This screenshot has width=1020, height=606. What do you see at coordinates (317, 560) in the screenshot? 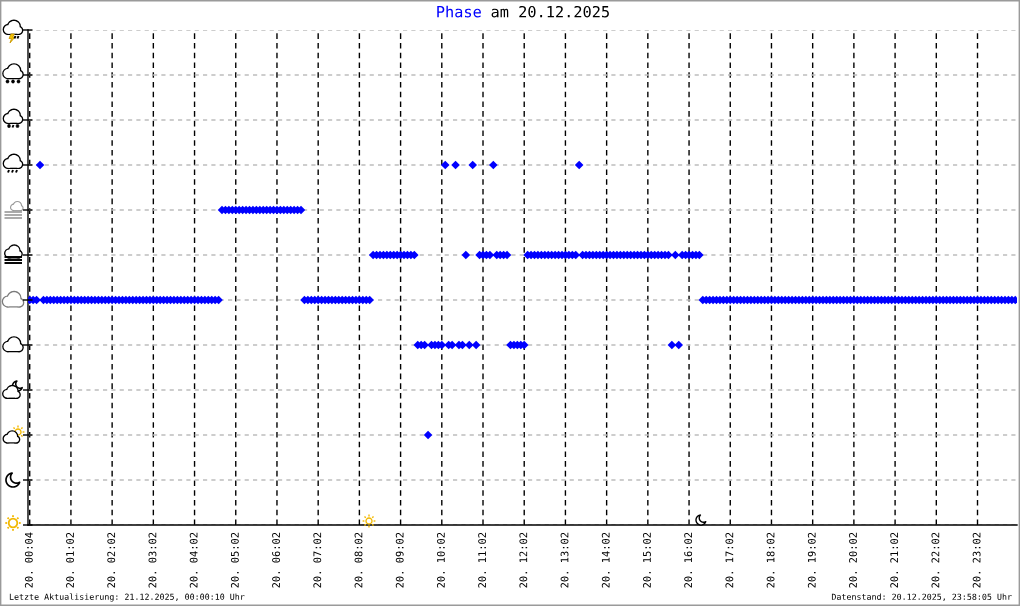
I see `x-tick-label: 20. 07:02` at bounding box center [317, 560].